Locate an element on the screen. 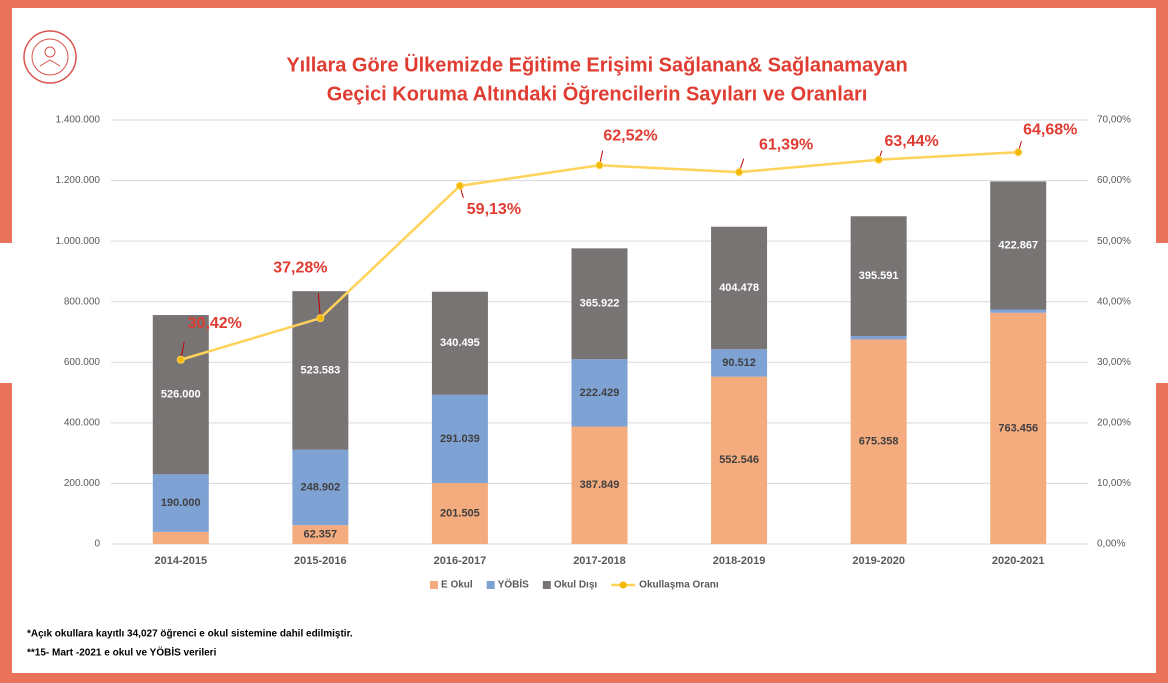 Image resolution: width=1168 pixels, height=683 pixels. data-label: 248.902 is located at coordinates (320, 487).